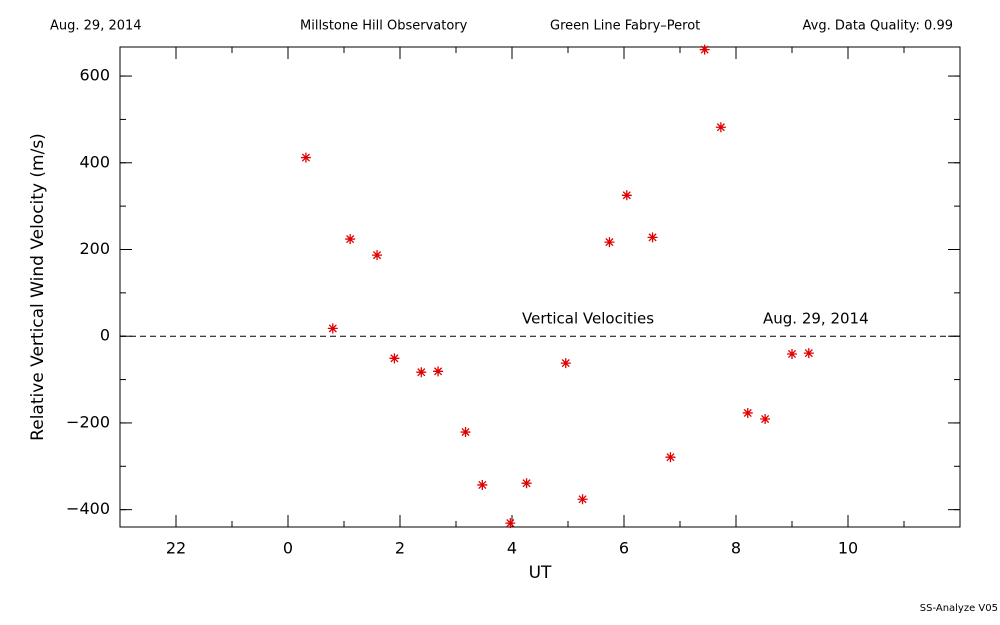  What do you see at coordinates (384, 26) in the screenshot?
I see `header-site: Millstone Hill Observatory` at bounding box center [384, 26].